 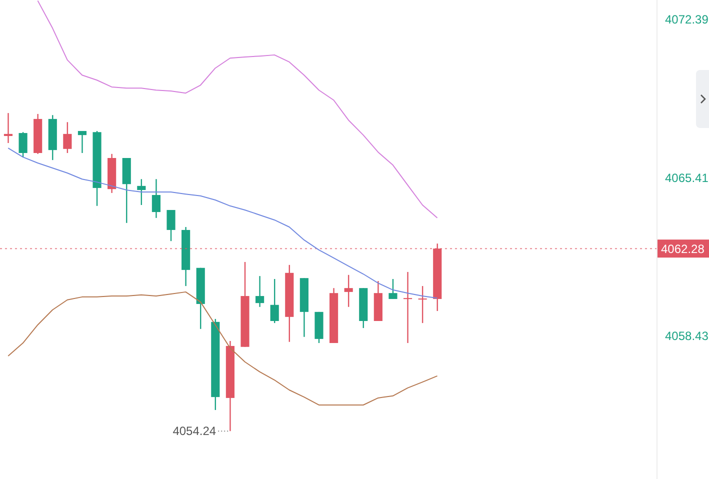 What do you see at coordinates (687, 177) in the screenshot?
I see `y-tick-label: 4065.41` at bounding box center [687, 177].